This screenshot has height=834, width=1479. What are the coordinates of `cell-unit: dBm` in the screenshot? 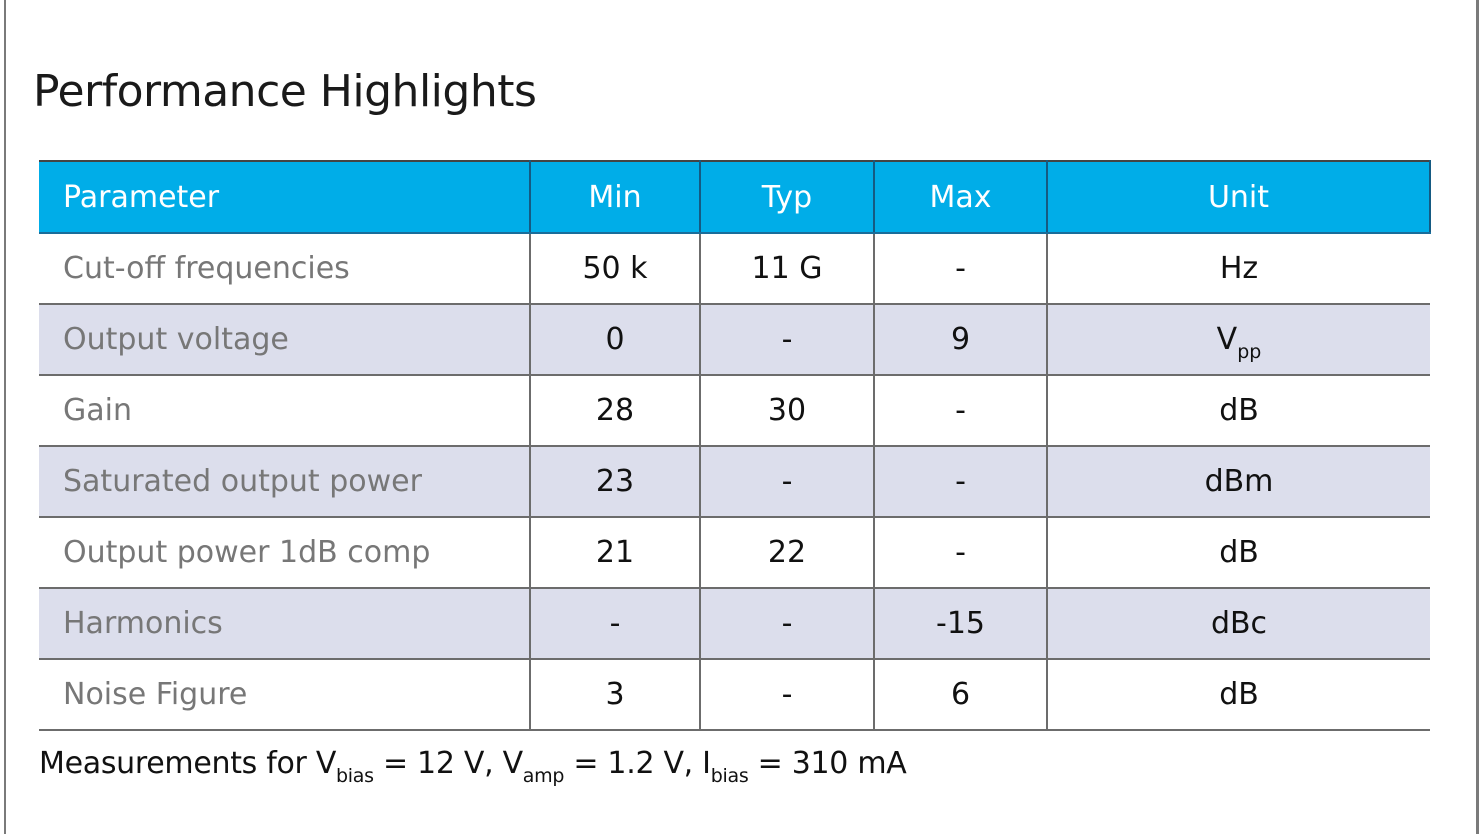 It's located at (1238, 481).